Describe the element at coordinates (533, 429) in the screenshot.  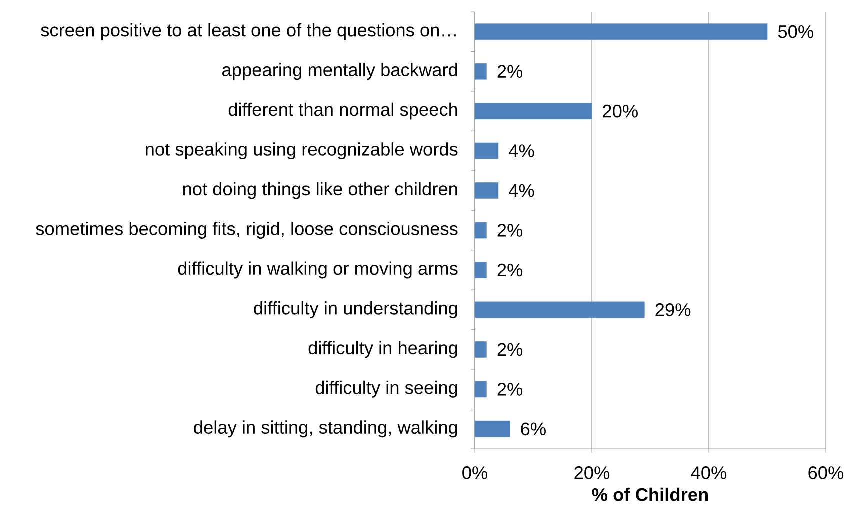
I see `data-label: 6%` at that location.